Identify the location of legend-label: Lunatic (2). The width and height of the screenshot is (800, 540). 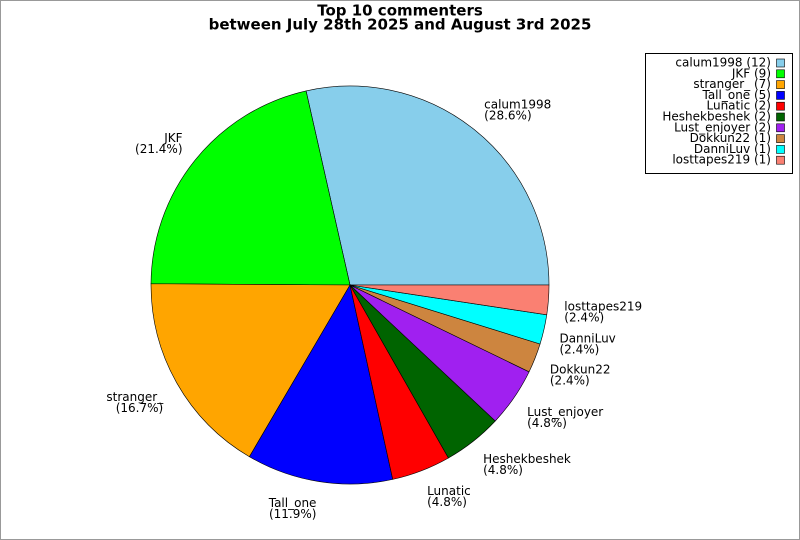
(739, 106).